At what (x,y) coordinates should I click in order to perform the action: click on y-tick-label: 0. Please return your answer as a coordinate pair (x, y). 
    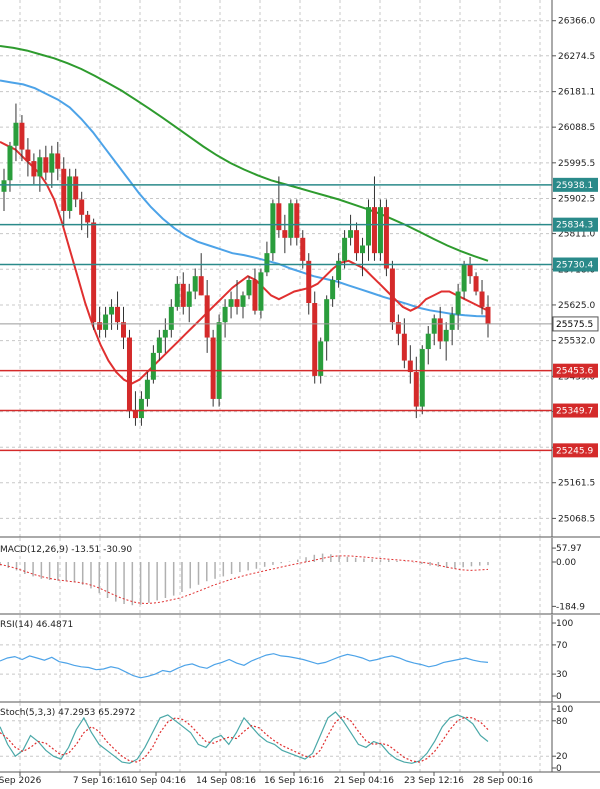
    Looking at the image, I should click on (559, 769).